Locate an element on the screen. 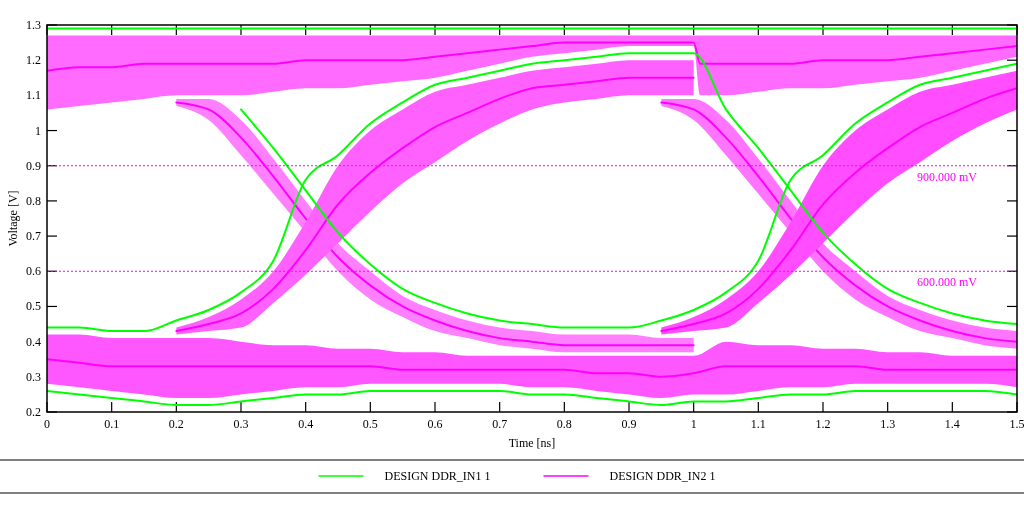 The height and width of the screenshot is (505, 1024). y-tick-label: 0.7 is located at coordinates (33, 236).